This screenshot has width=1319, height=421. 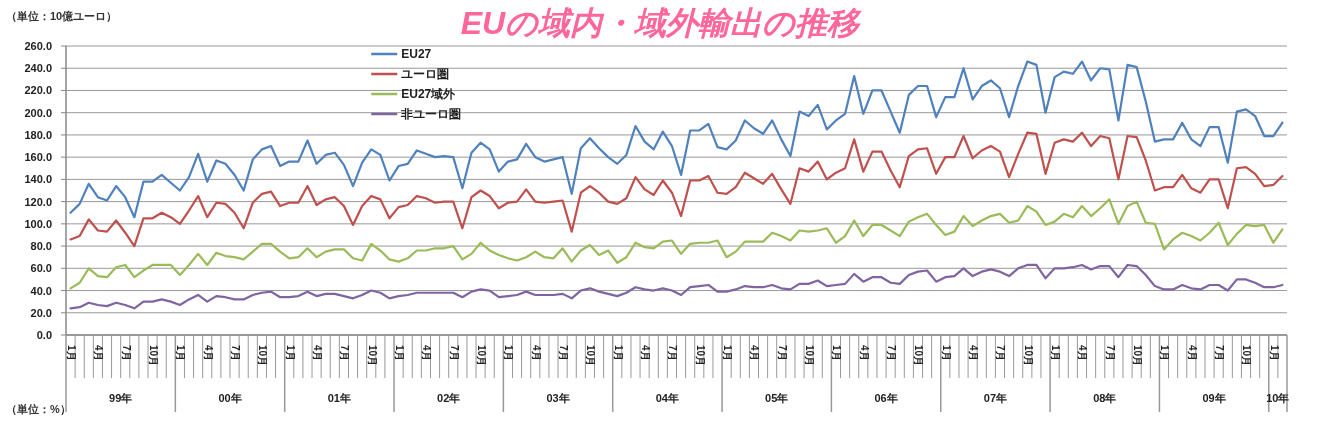 What do you see at coordinates (38, 90) in the screenshot?
I see `y-tick-label: 220.0` at bounding box center [38, 90].